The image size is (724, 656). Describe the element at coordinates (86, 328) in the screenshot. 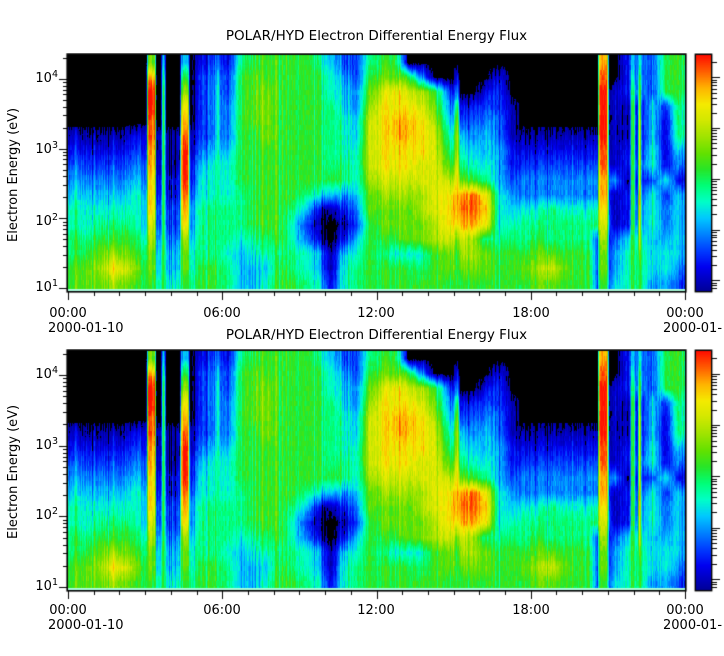

I see `start-date-p1: 2000-01-10` at that location.